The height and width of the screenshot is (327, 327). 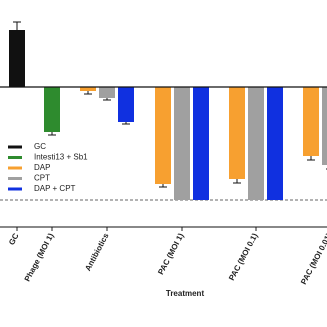 I want to click on x-axis-title: Treatment, so click(x=185, y=293).